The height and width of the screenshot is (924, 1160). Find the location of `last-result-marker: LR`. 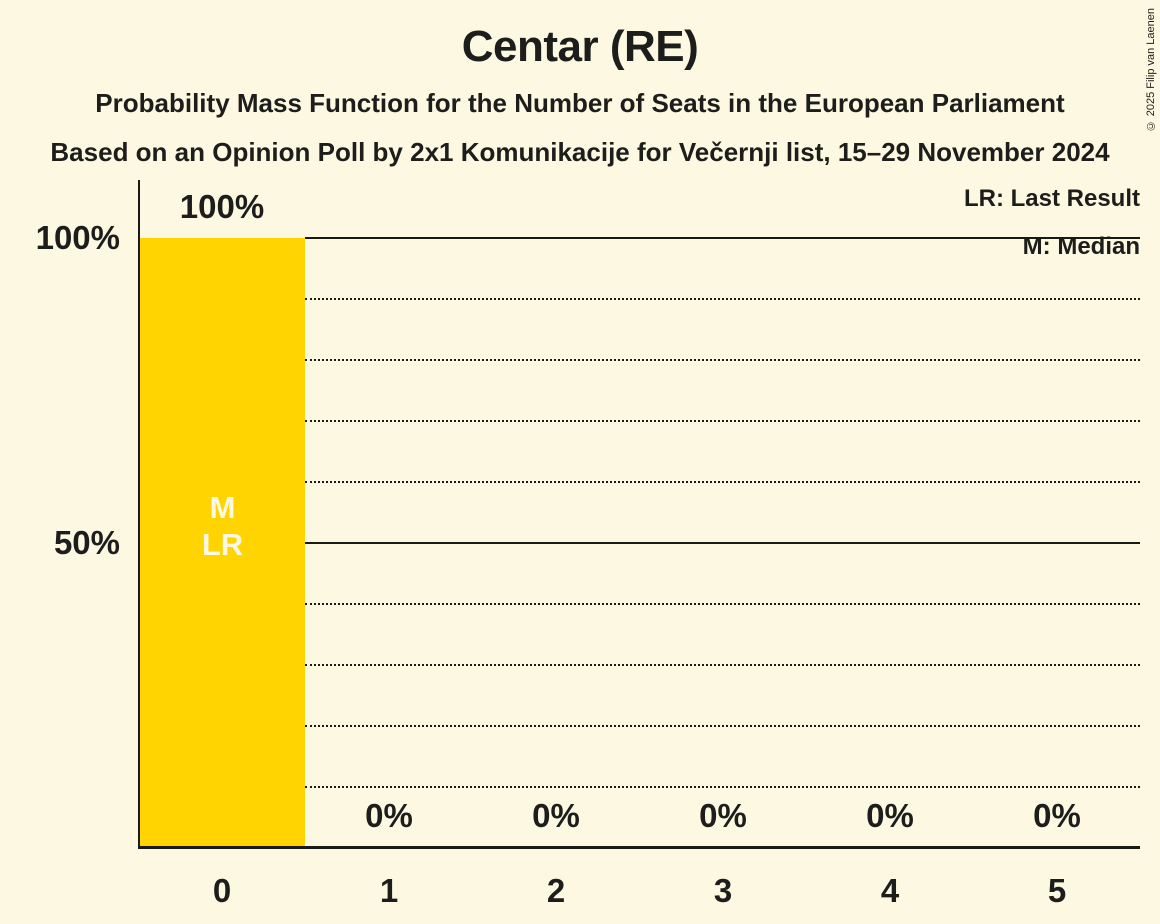

last-result-marker: LR is located at coordinates (222, 544).